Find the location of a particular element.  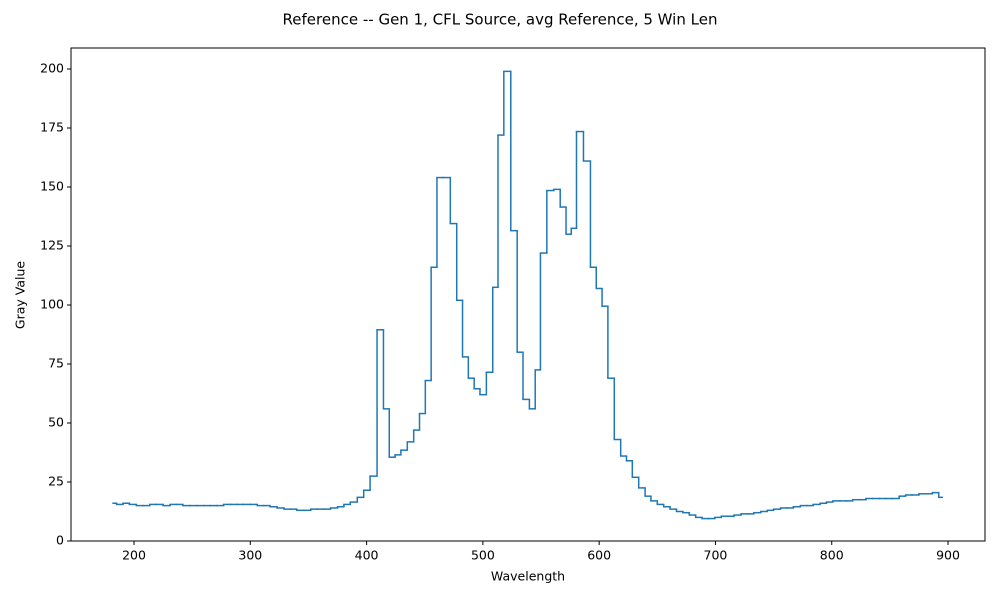

y-tick-label: 0 is located at coordinates (60, 540).